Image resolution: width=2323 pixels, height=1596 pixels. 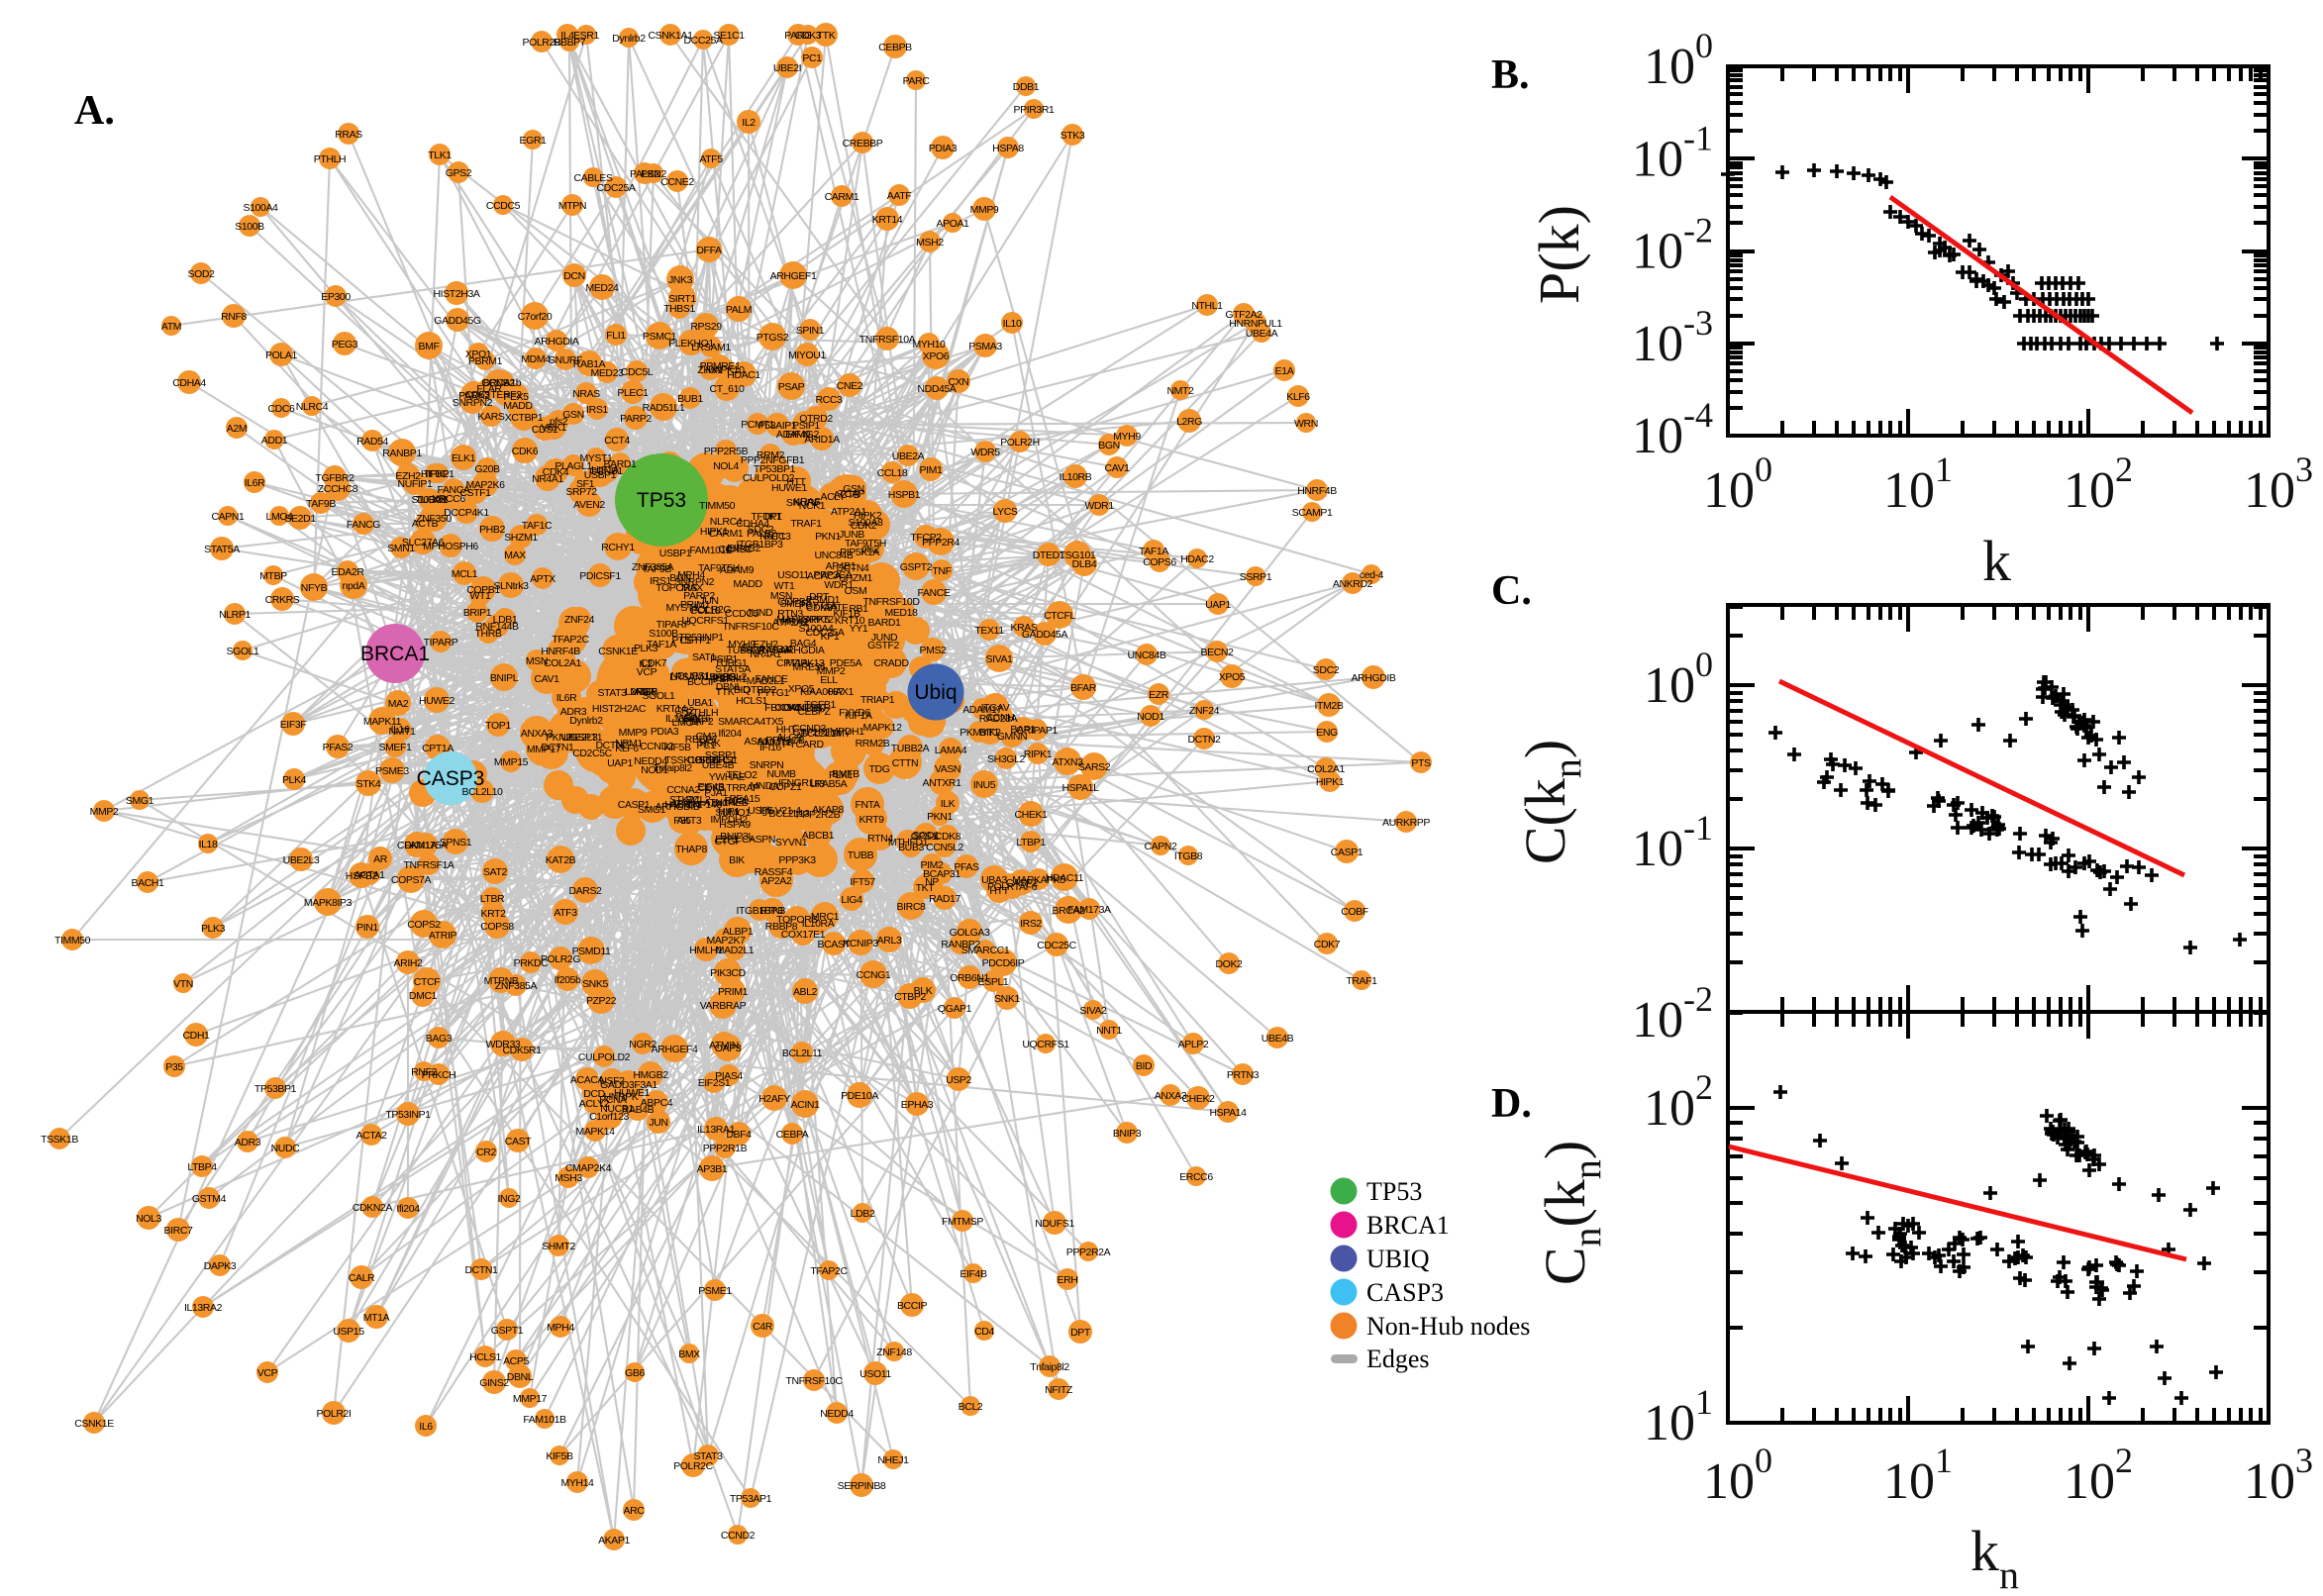 What do you see at coordinates (910, 748) in the screenshot?
I see `svg-text: TUBB2A` at bounding box center [910, 748].